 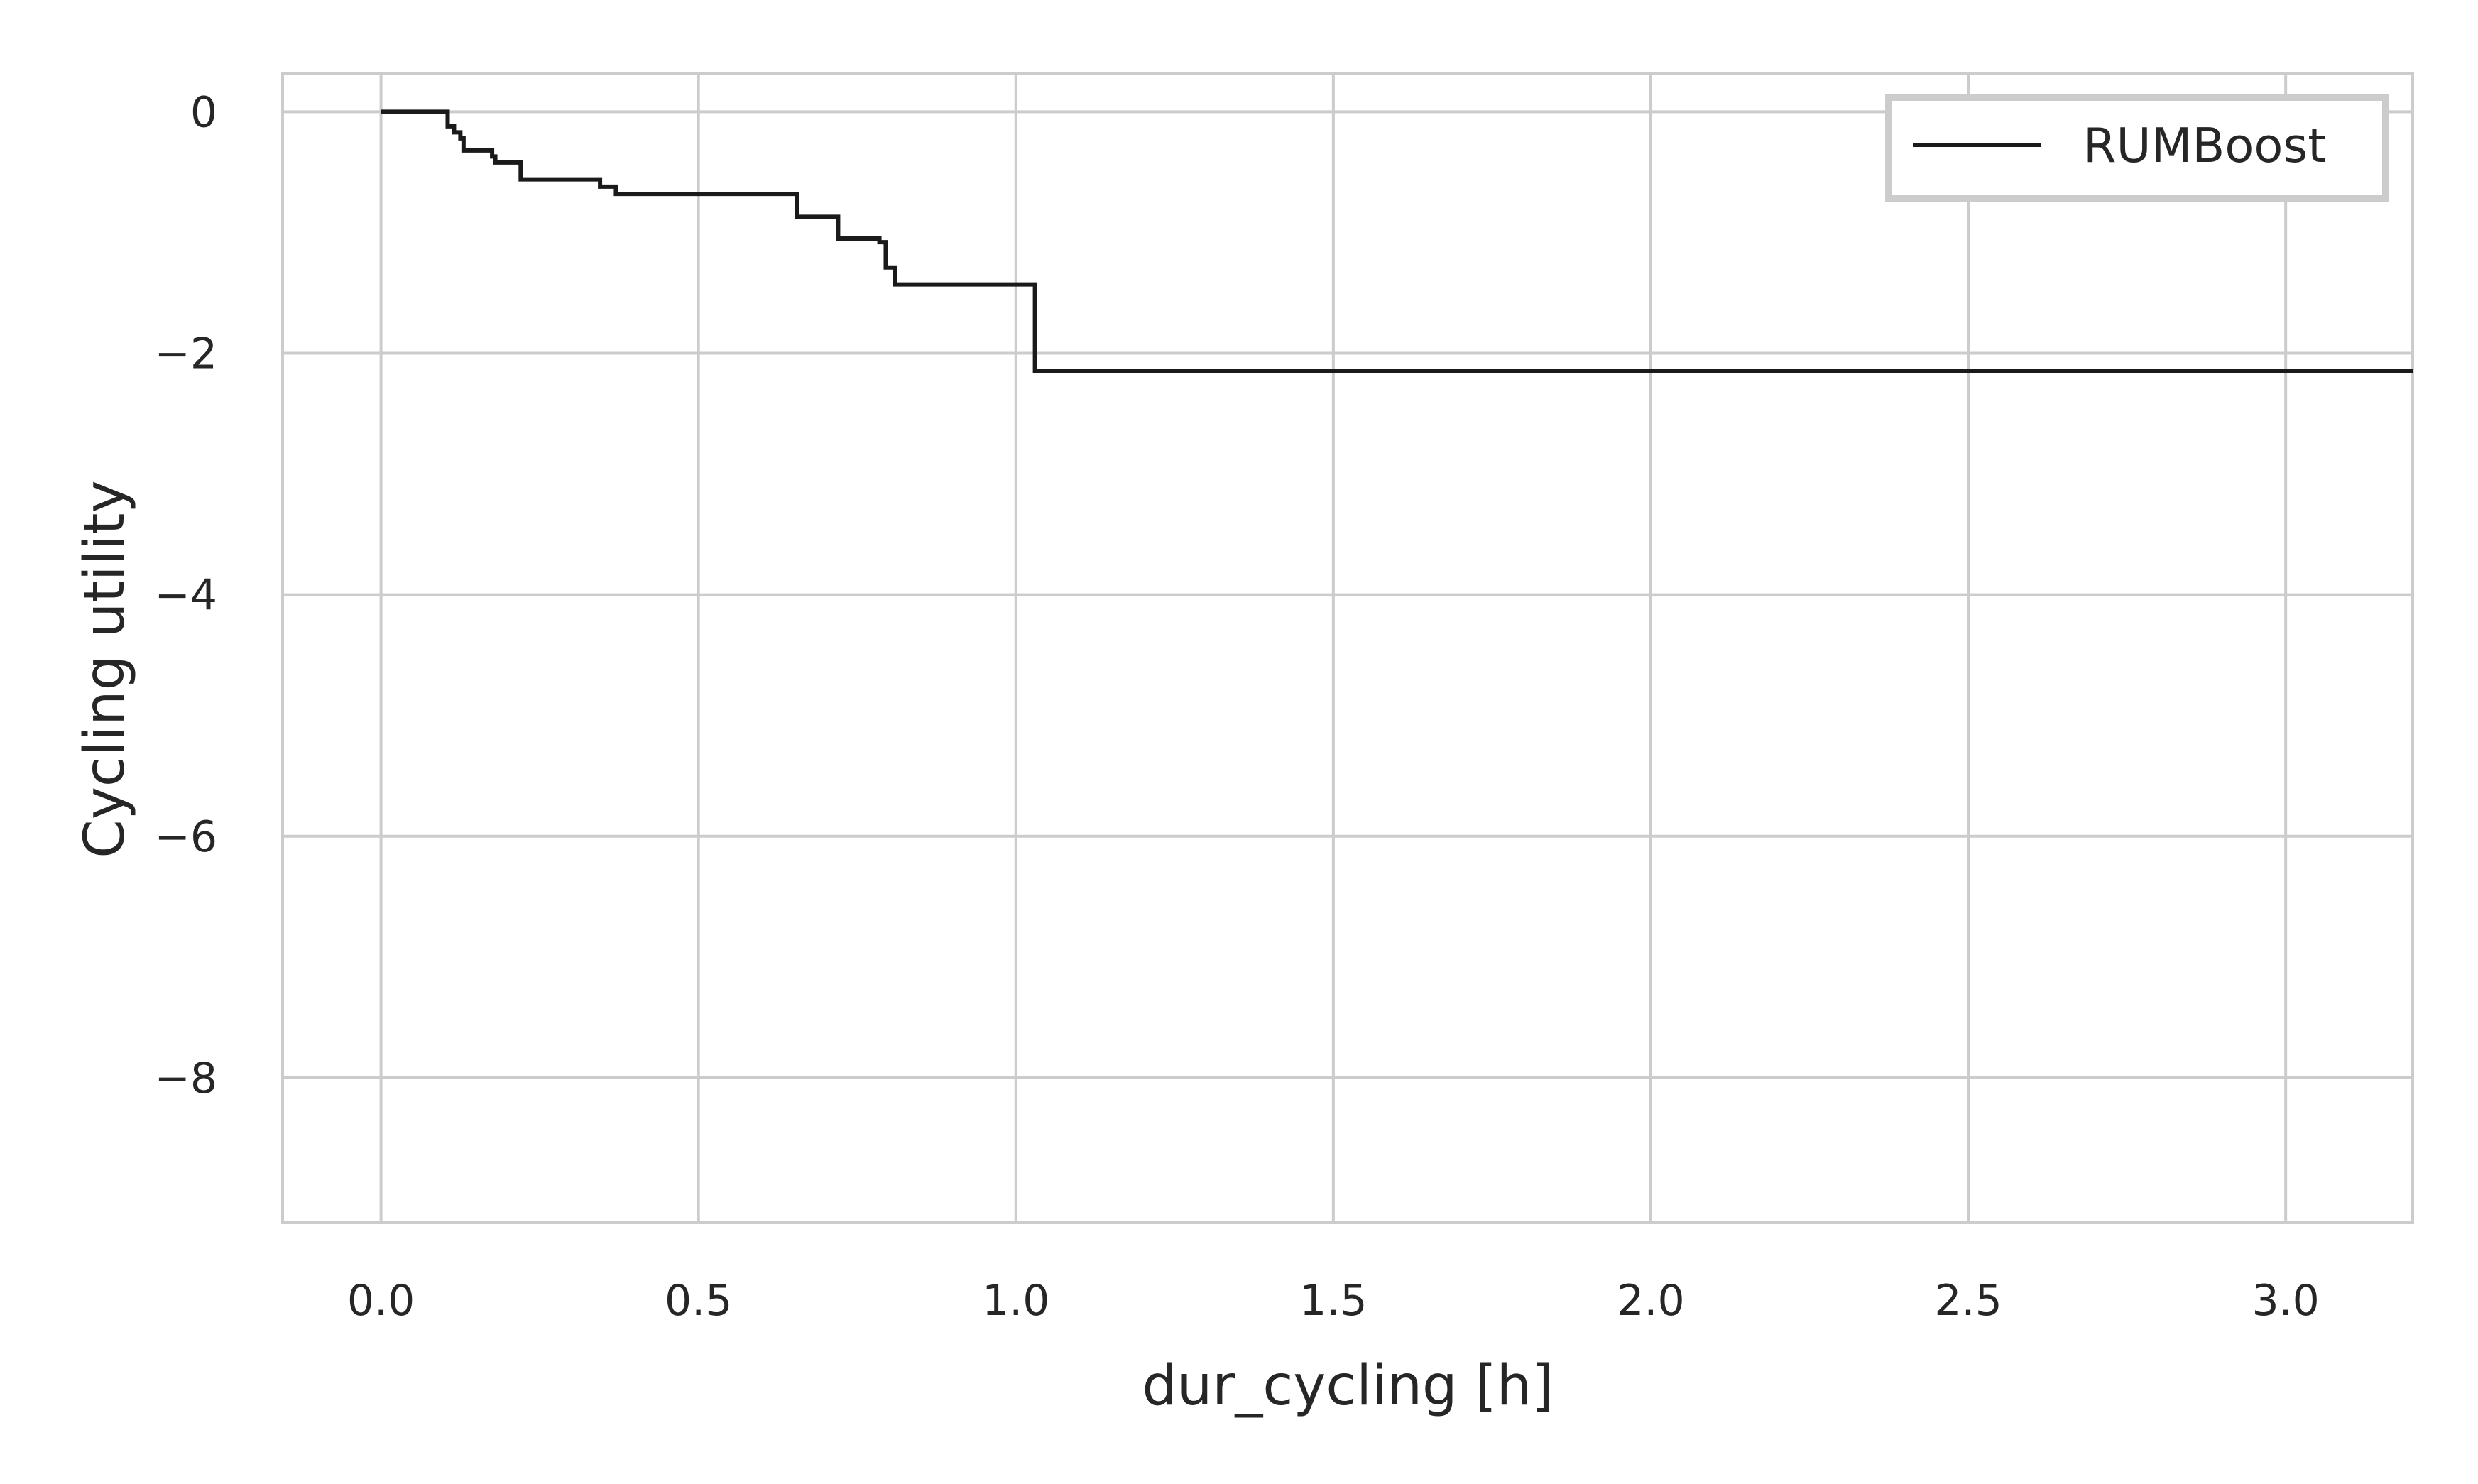 What do you see at coordinates (2286, 1301) in the screenshot?
I see `x-tick-label: 3.0` at bounding box center [2286, 1301].